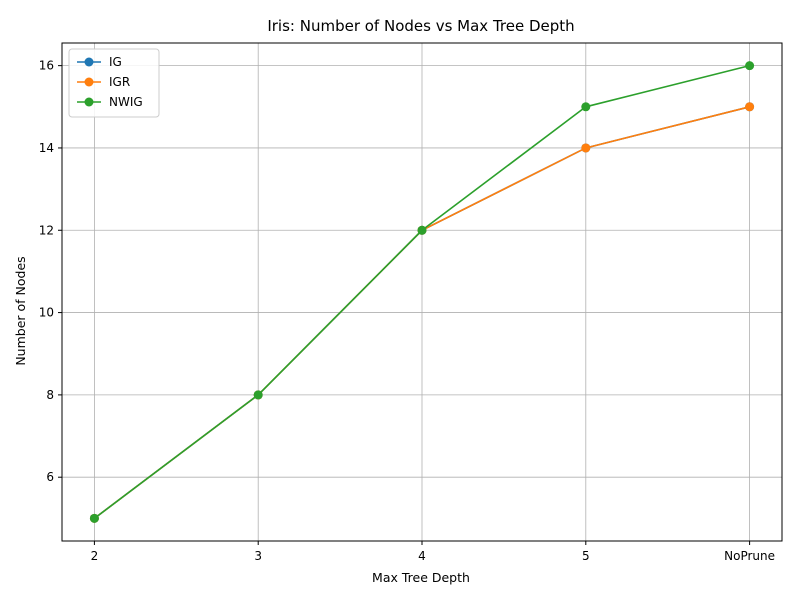 This screenshot has width=800, height=600. I want to click on legend: IG IGR NWIG, so click(114, 83).